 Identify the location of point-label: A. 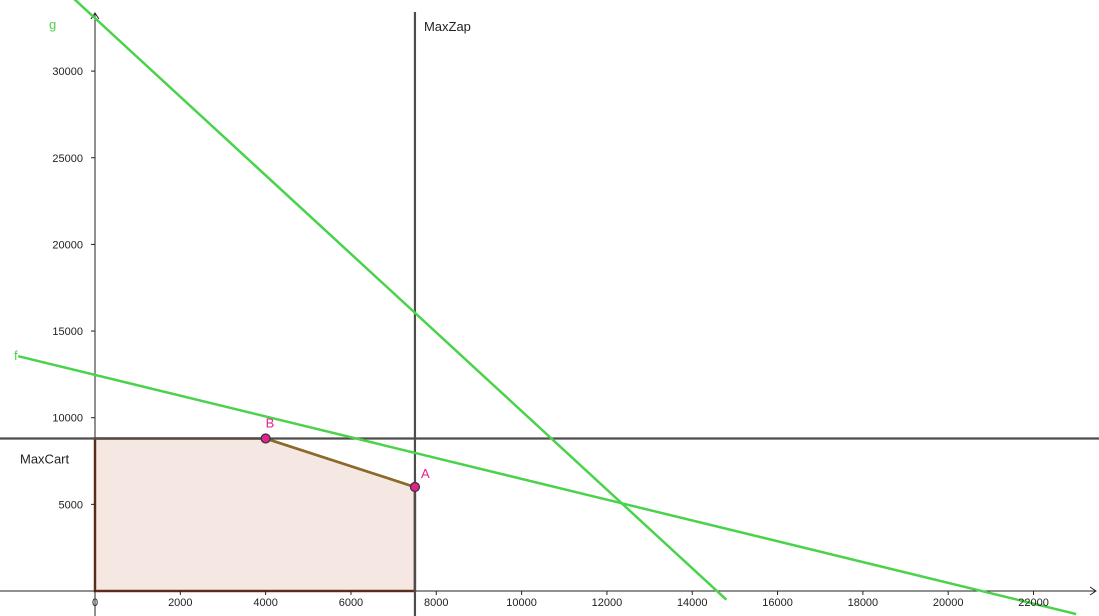
(425, 473).